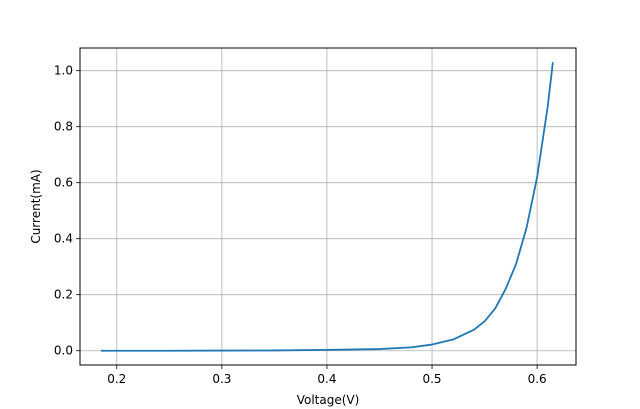 The height and width of the screenshot is (409, 640). What do you see at coordinates (63, 183) in the screenshot?
I see `y-tick-label: 0.6` at bounding box center [63, 183].